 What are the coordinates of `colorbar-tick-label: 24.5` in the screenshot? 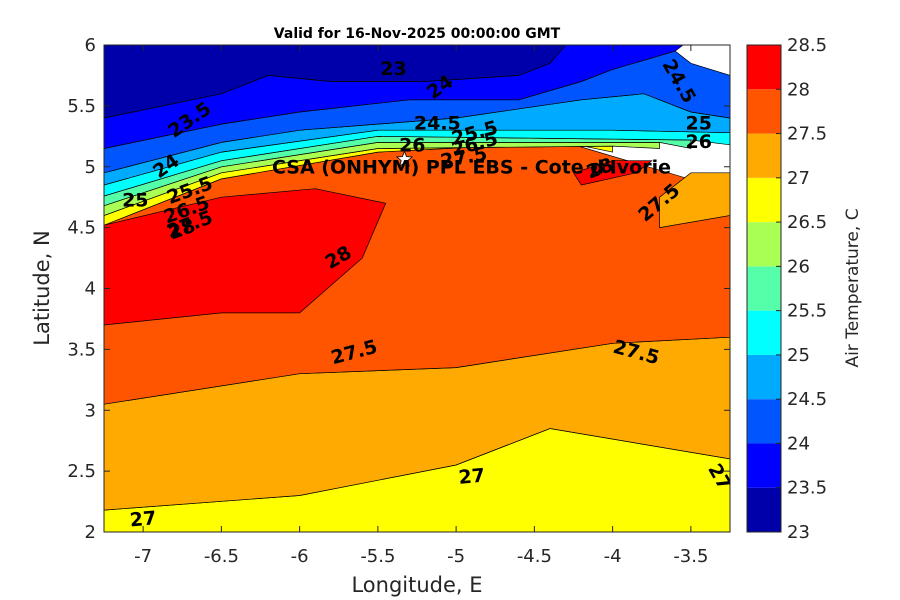 It's located at (807, 399).